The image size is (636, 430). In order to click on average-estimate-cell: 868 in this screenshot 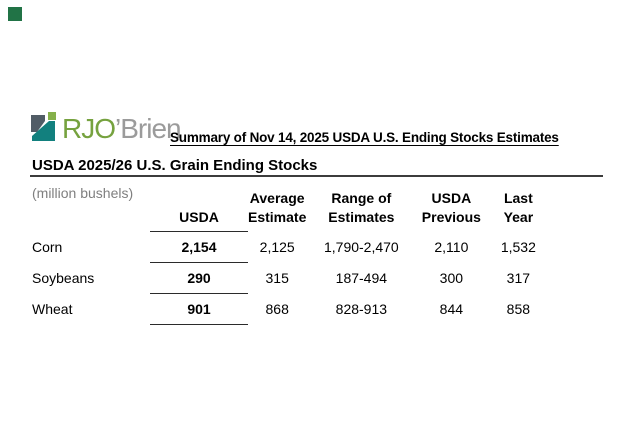, I will do `click(277, 308)`.